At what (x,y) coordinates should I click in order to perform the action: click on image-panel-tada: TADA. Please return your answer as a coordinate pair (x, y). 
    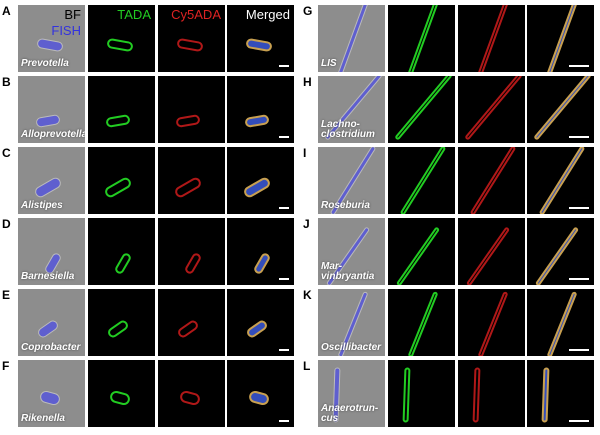
    Looking at the image, I should click on (121, 38).